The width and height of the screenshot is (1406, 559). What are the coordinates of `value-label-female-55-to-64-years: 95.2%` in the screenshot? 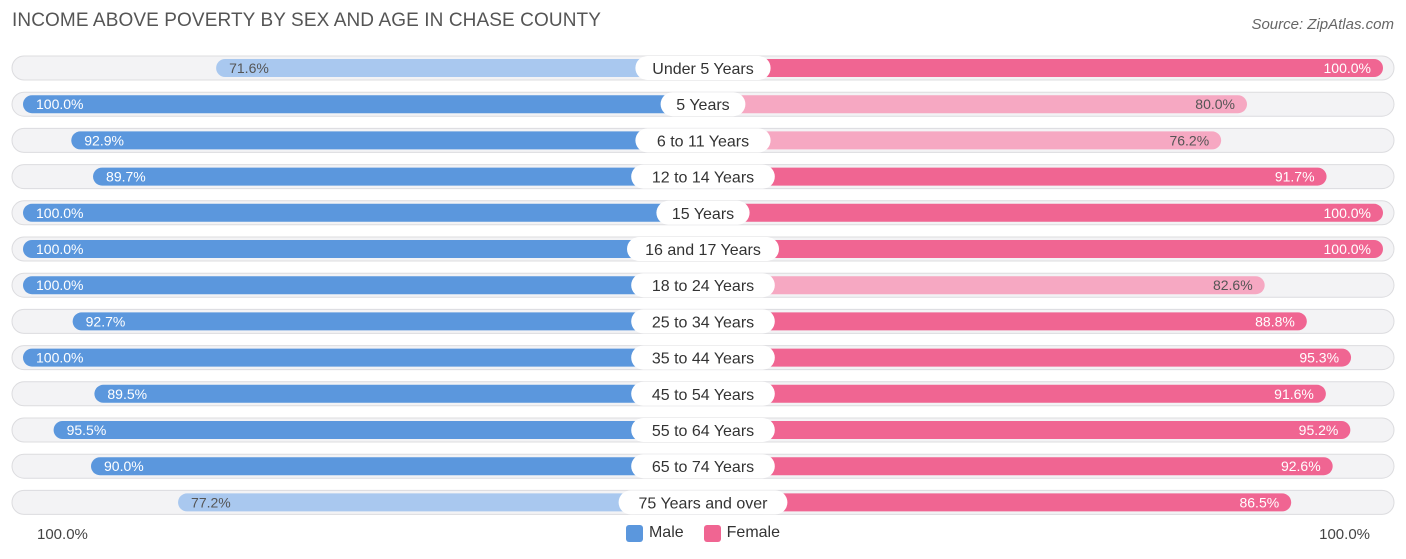 It's located at (1319, 430).